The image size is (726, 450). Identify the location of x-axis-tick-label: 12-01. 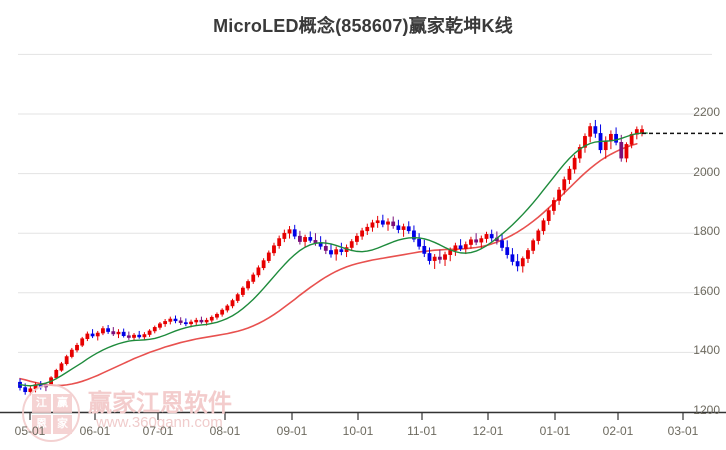
(488, 431).